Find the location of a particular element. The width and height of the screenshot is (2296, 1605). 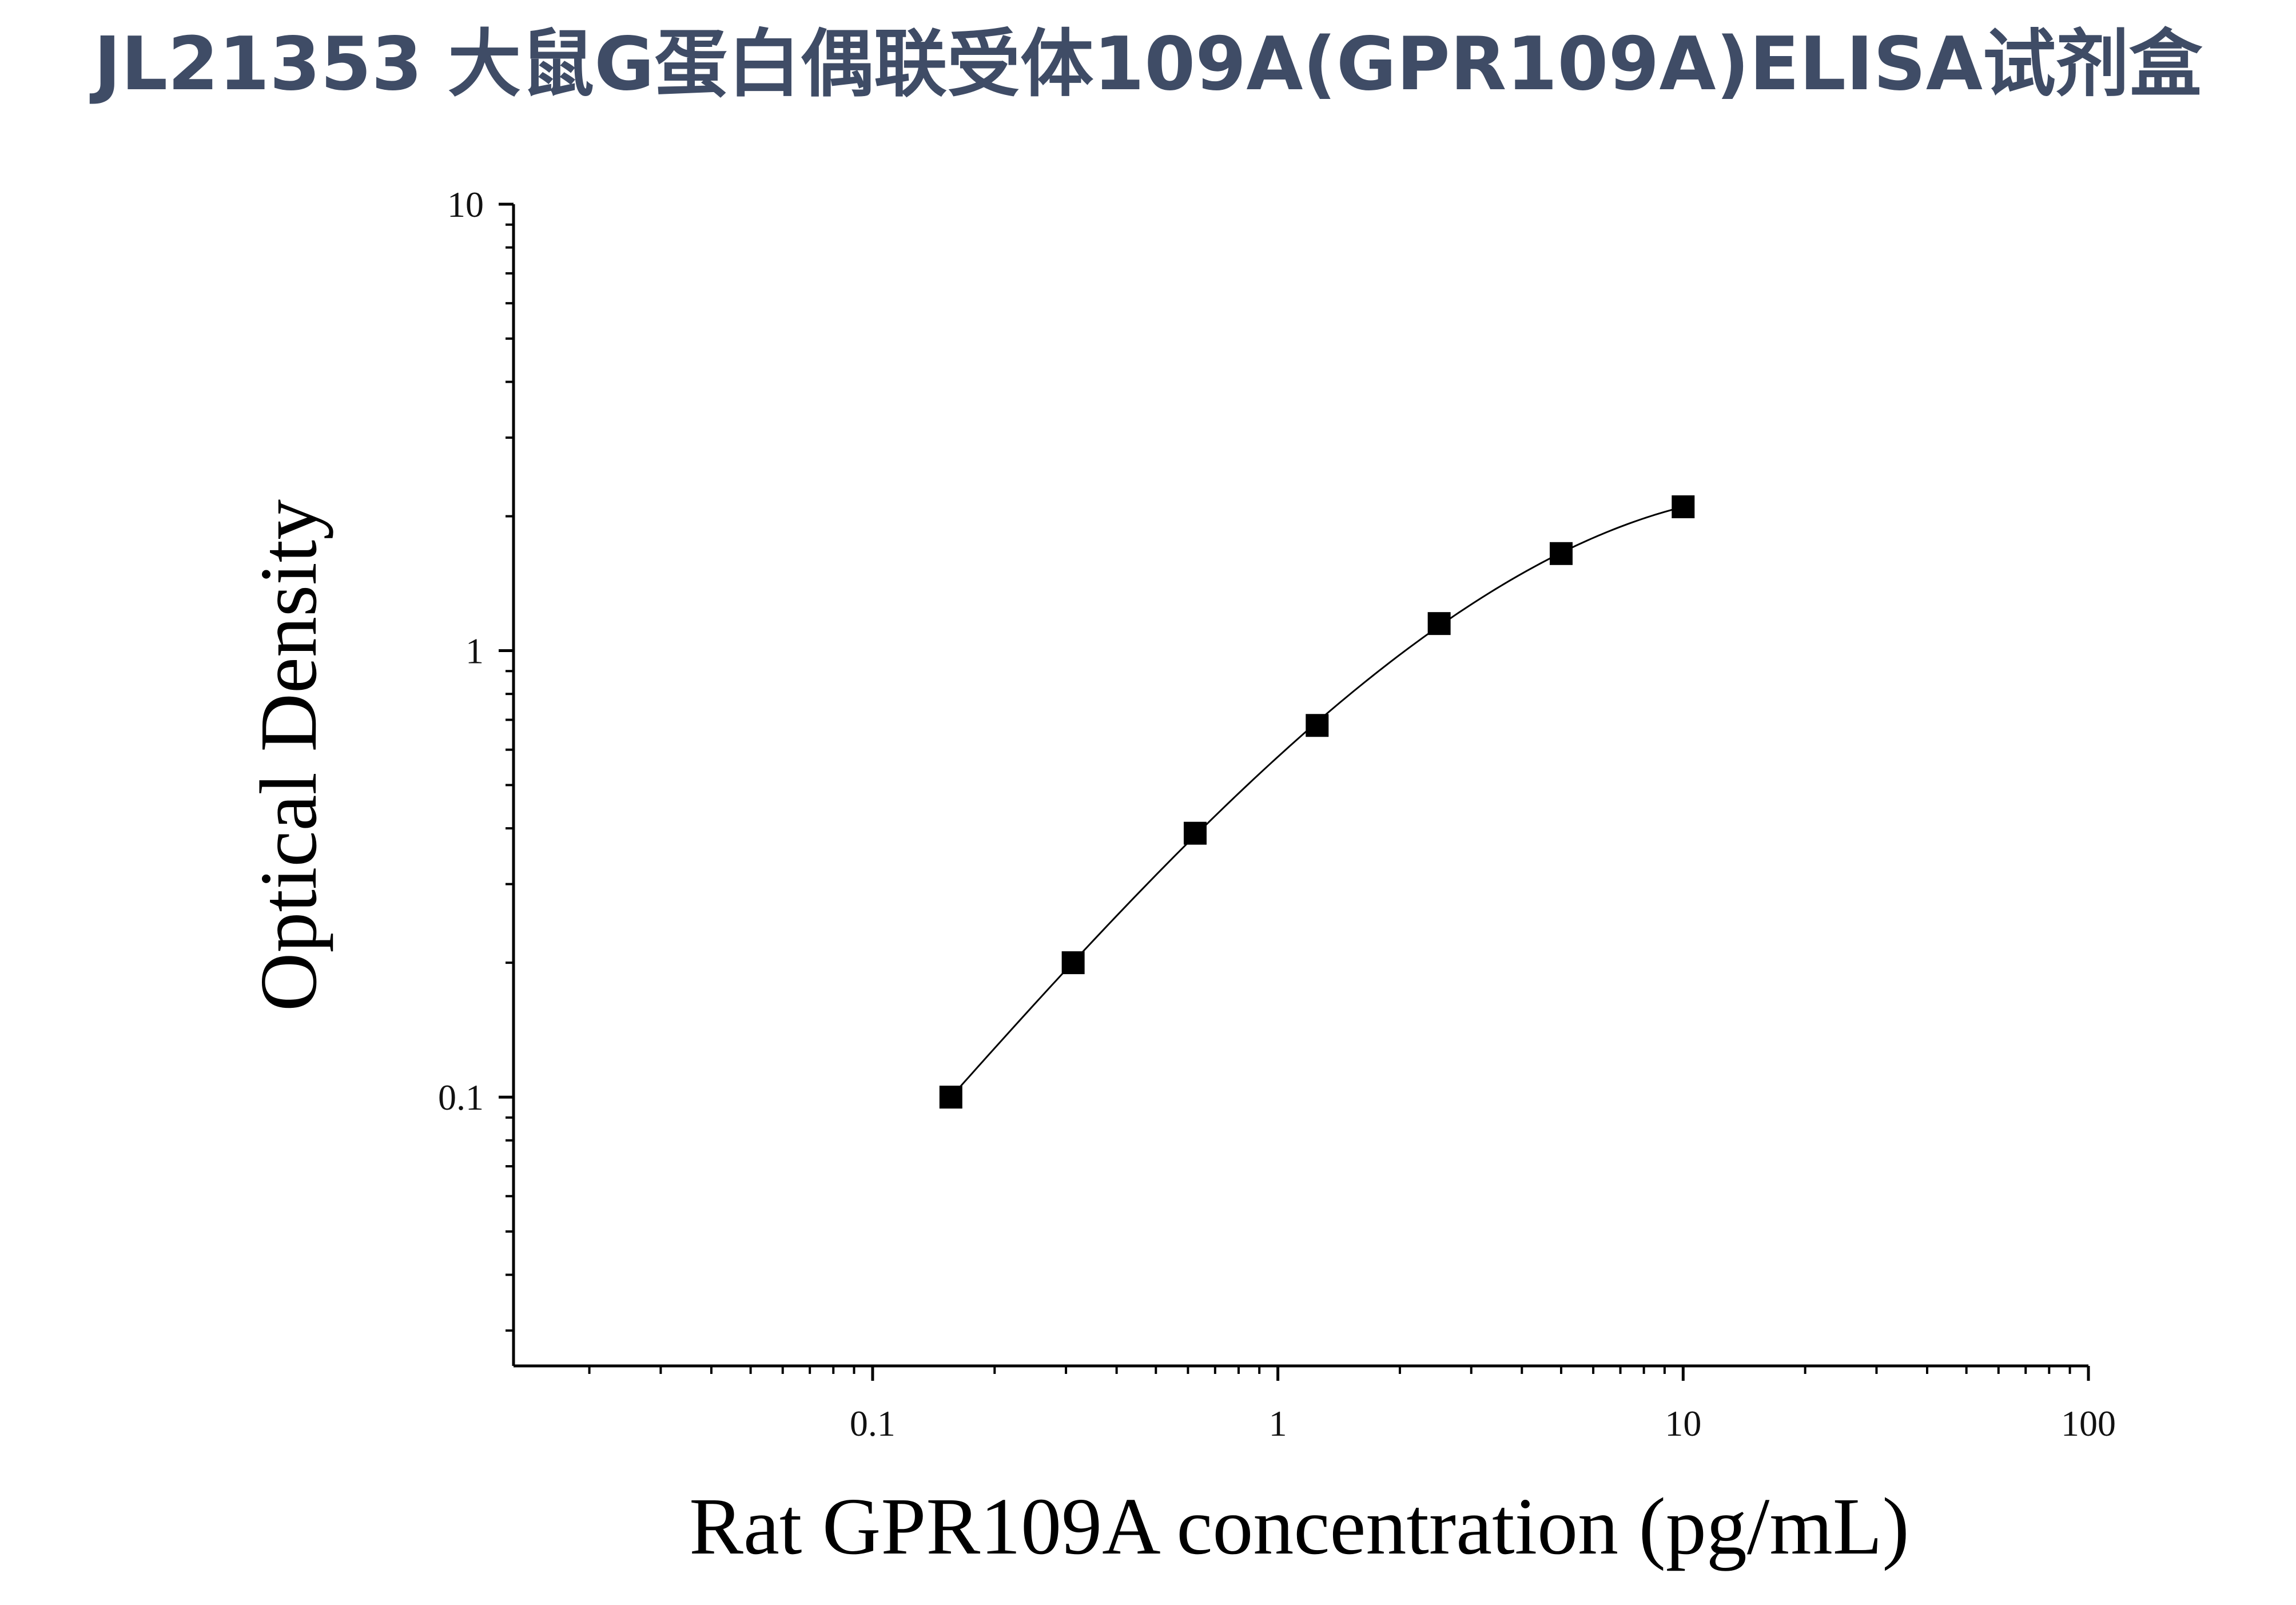

data-points-layer is located at coordinates (1317, 802).